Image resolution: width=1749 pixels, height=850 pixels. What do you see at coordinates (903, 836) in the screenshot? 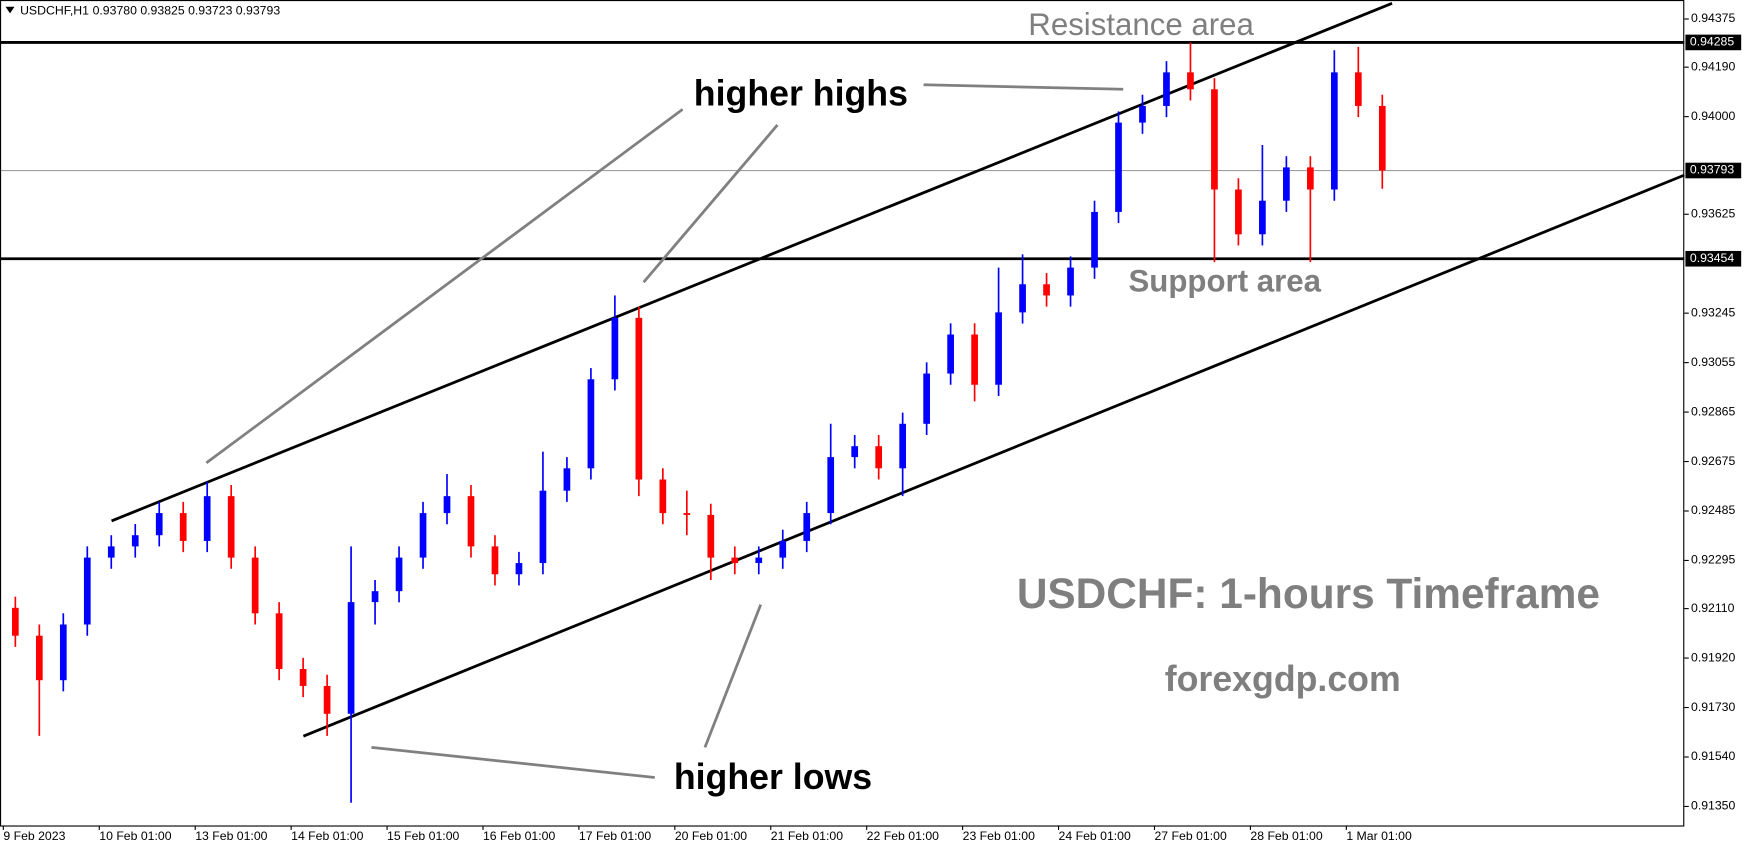
I see `x-tick-label: 22 Feb 01:00` at bounding box center [903, 836].